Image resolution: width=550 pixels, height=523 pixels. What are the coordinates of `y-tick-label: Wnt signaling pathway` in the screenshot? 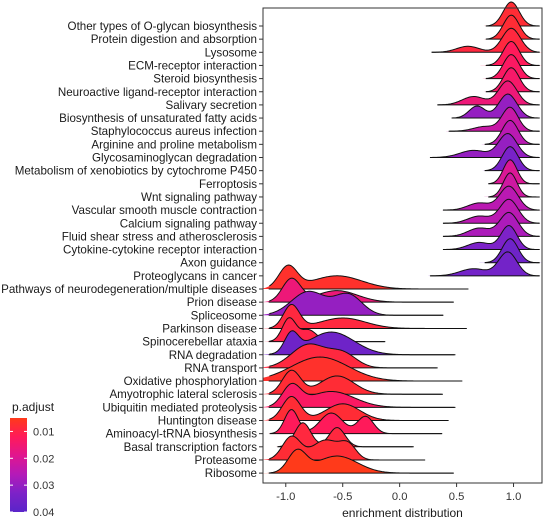 It's located at (199, 197).